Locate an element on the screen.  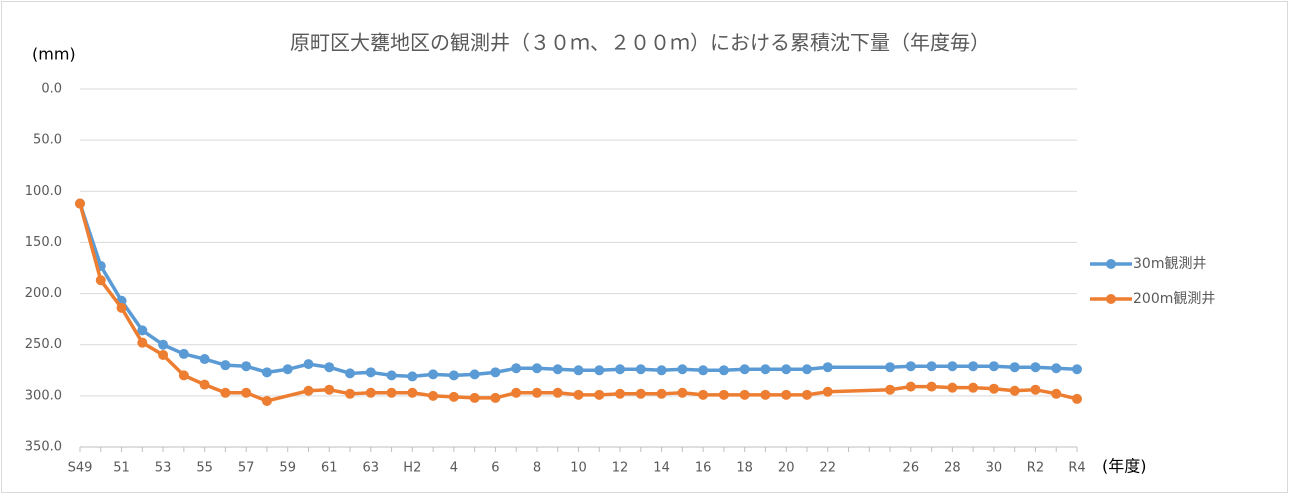
y-tick-label: 350.0 is located at coordinates (43, 447).